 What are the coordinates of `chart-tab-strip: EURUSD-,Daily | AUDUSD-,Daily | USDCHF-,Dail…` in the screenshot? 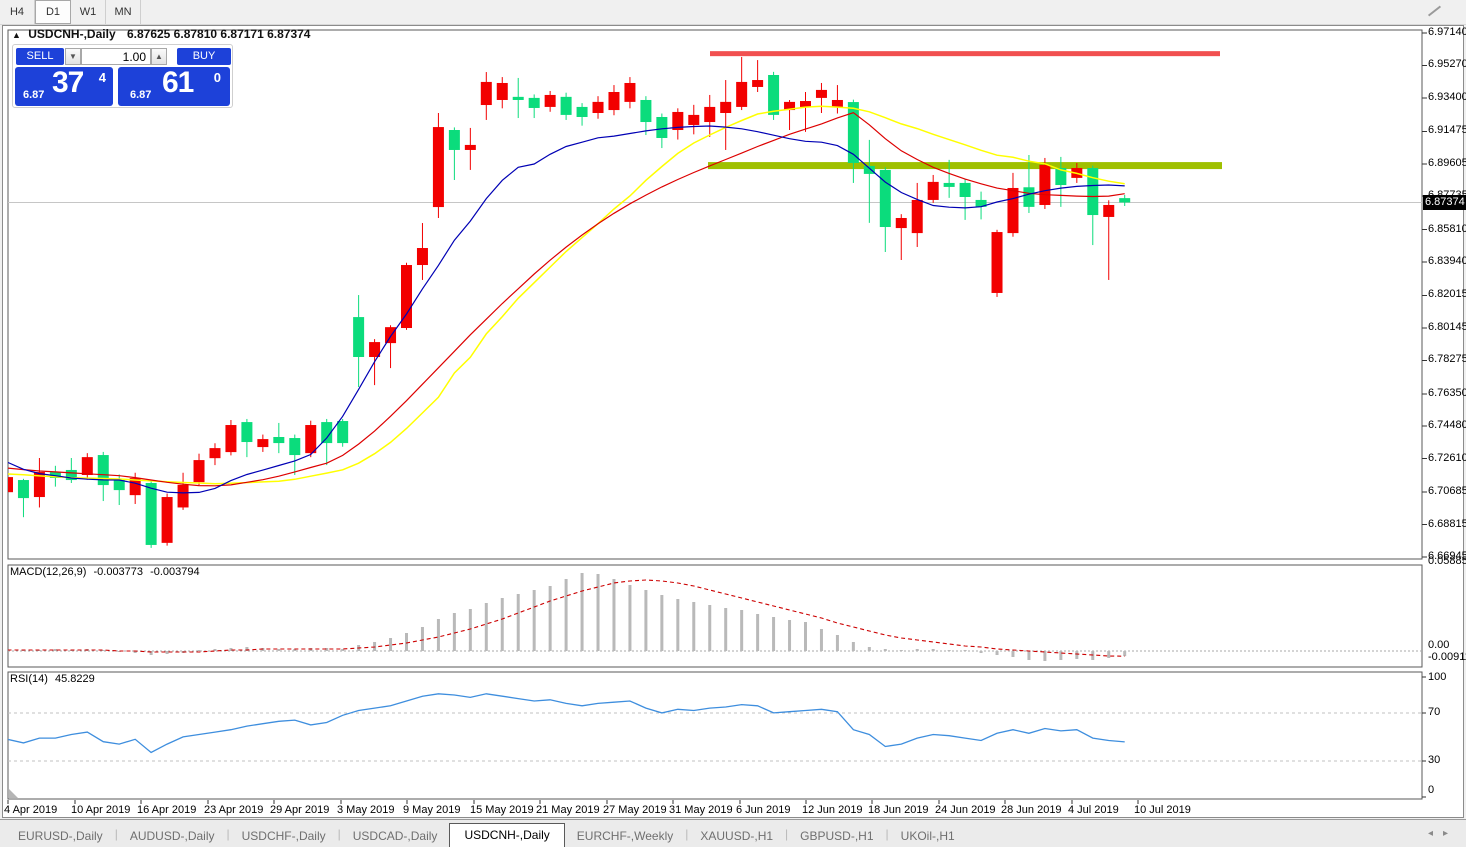 It's located at (733, 833).